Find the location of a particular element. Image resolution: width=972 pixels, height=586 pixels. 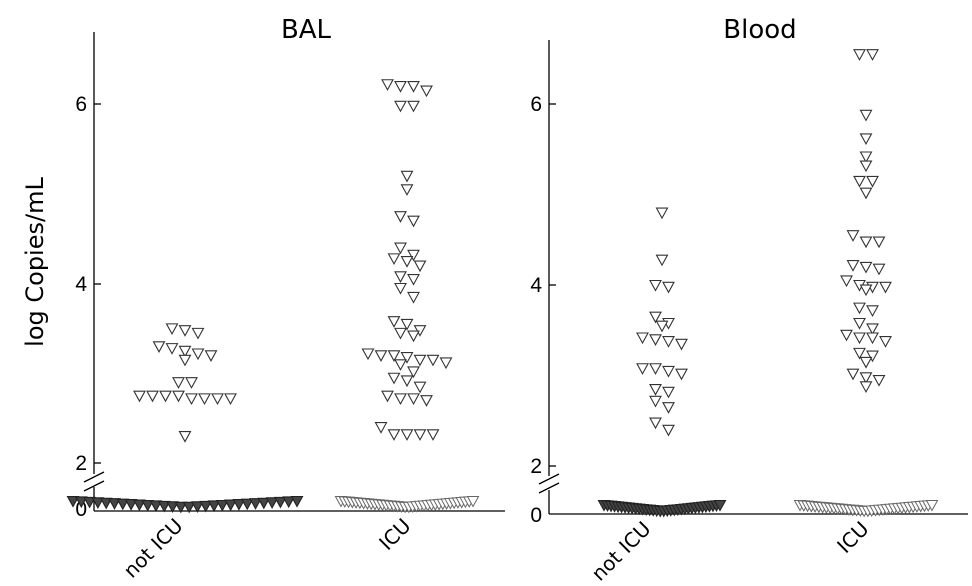

blood-tick-label-0: 0 is located at coordinates (536, 515).